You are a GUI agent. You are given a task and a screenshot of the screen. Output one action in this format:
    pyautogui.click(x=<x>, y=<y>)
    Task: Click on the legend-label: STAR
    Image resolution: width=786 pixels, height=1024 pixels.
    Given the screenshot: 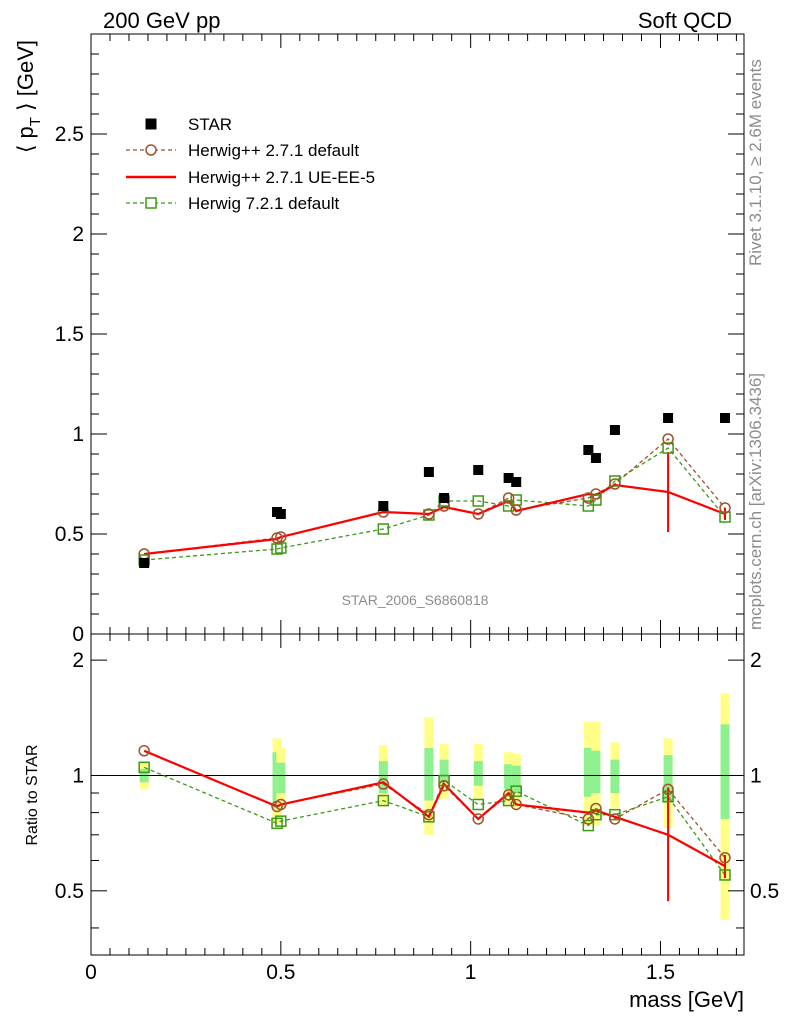 What is the action you would take?
    pyautogui.click(x=210, y=124)
    